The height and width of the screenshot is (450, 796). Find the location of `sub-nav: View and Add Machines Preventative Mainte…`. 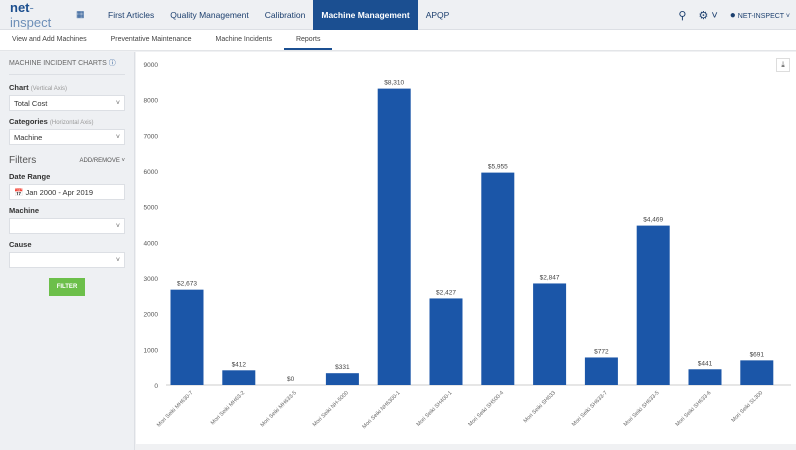

sub-nav: View and Add Machines Preventative Mainte… is located at coordinates (398, 40).